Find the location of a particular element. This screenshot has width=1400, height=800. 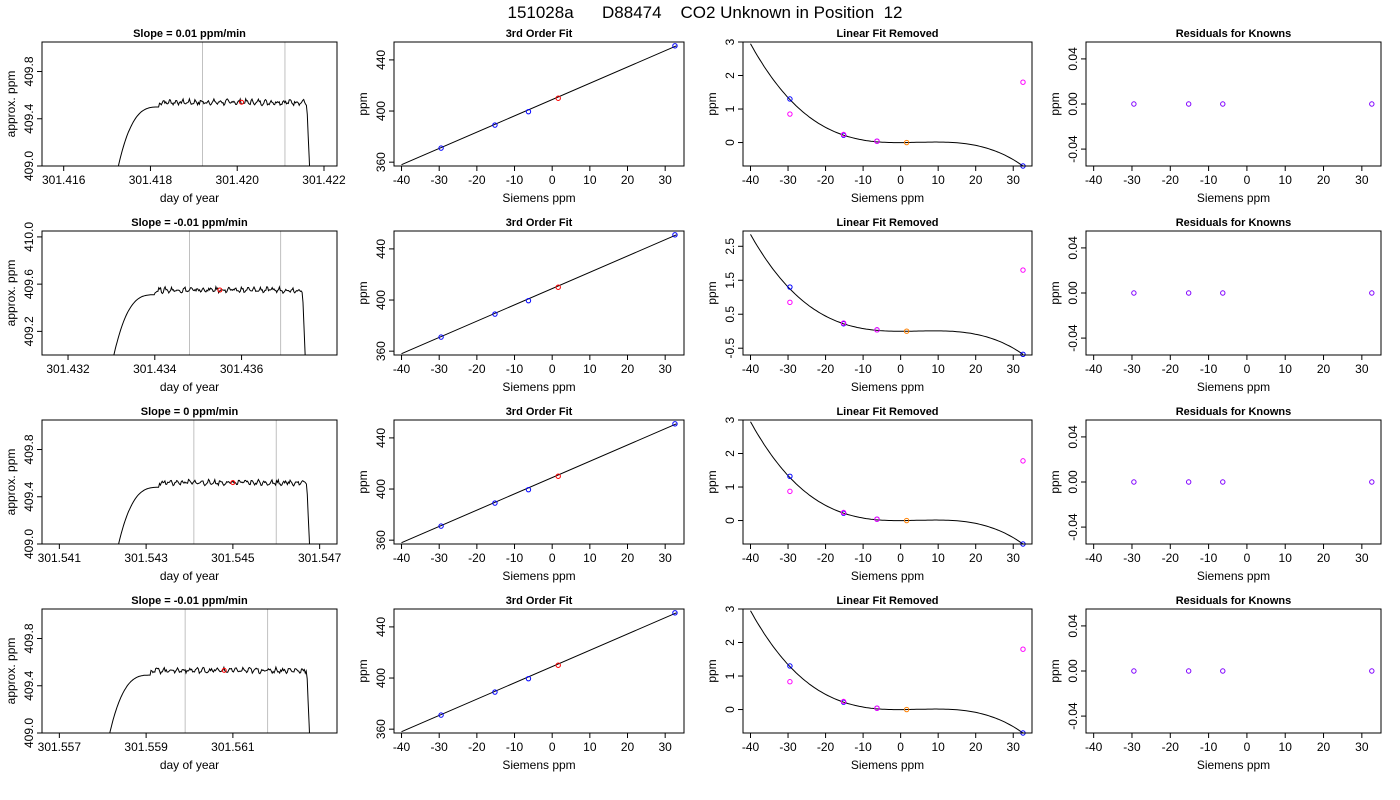

mean-marker is located at coordinates (220, 290).